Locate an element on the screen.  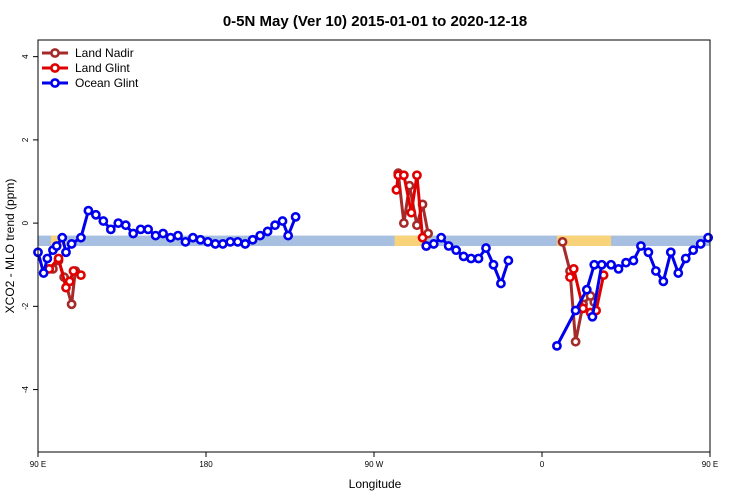
y-tick-label: 2 is located at coordinates (25, 139).